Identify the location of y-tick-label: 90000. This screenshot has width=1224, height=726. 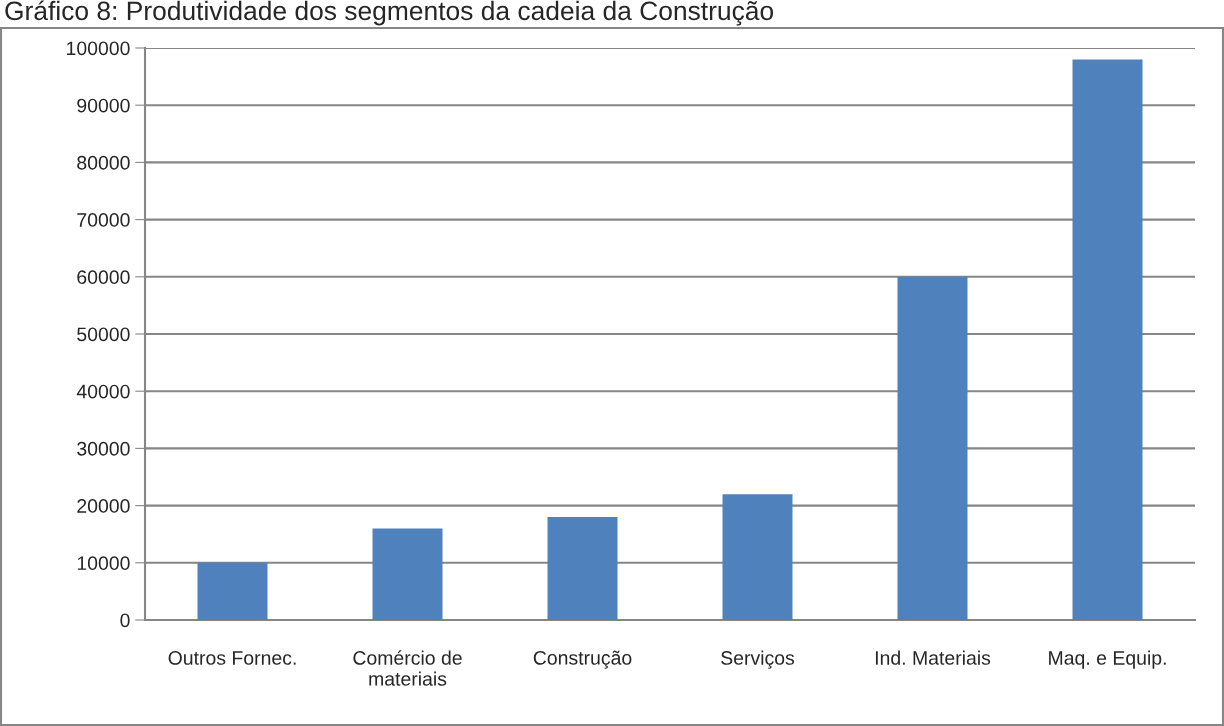
(103, 105).